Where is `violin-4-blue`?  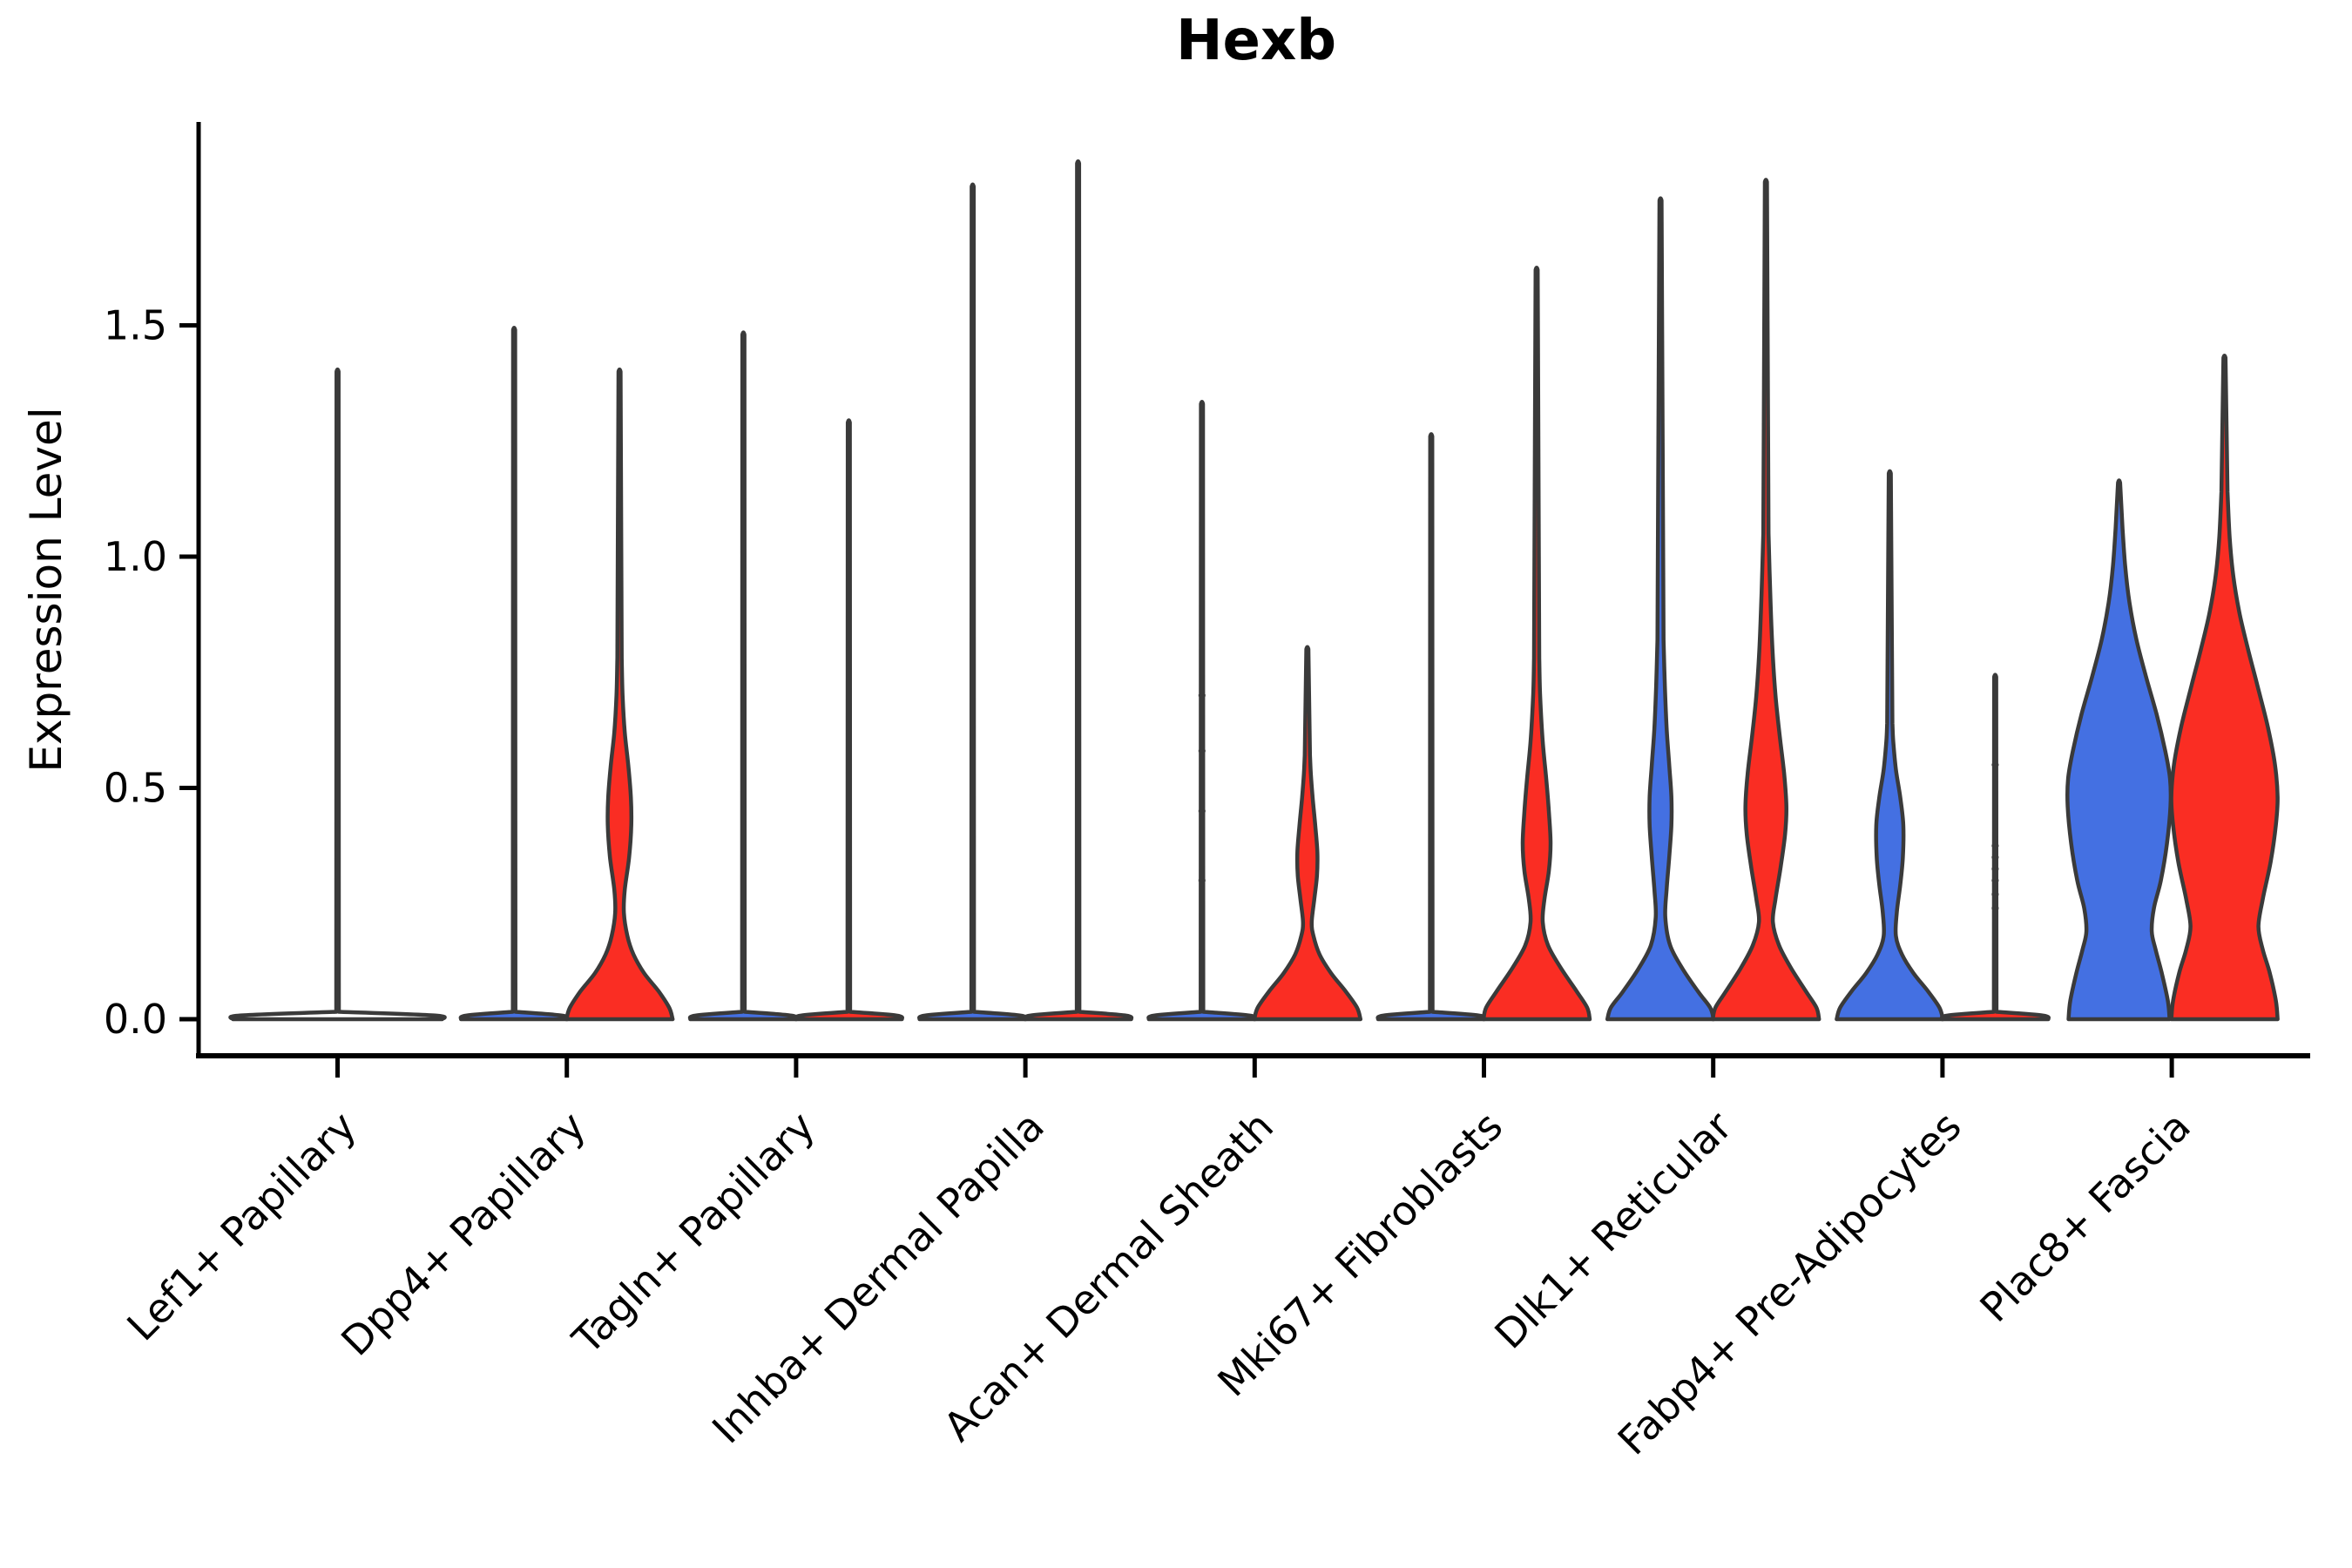
violin-4-blue is located at coordinates (1202, 711).